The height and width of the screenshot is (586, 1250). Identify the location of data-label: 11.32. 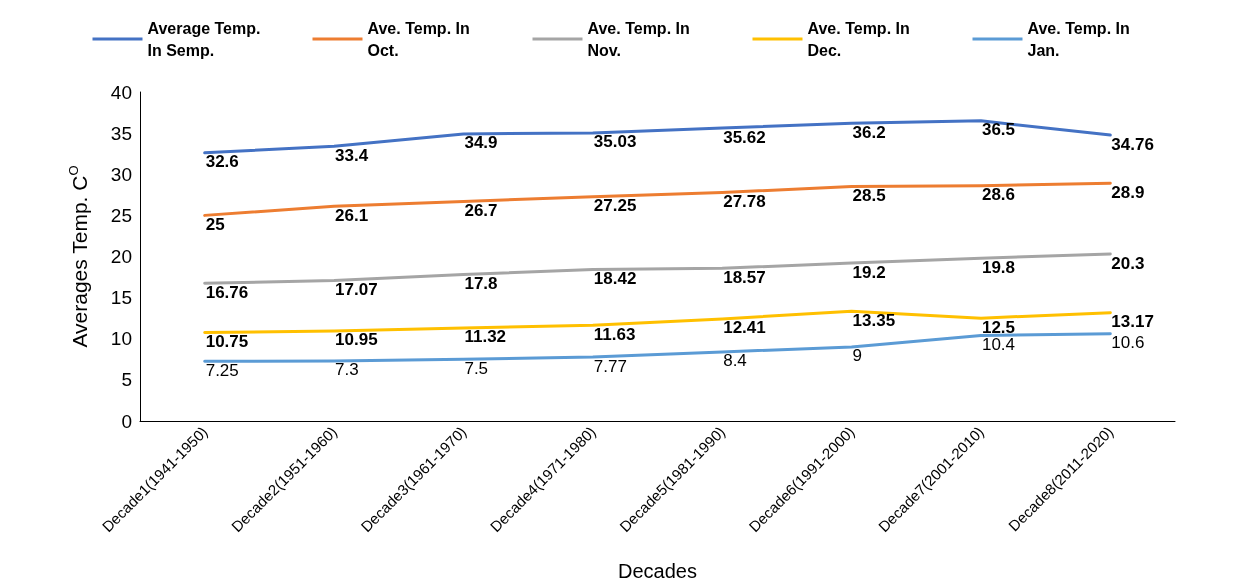
(485, 337).